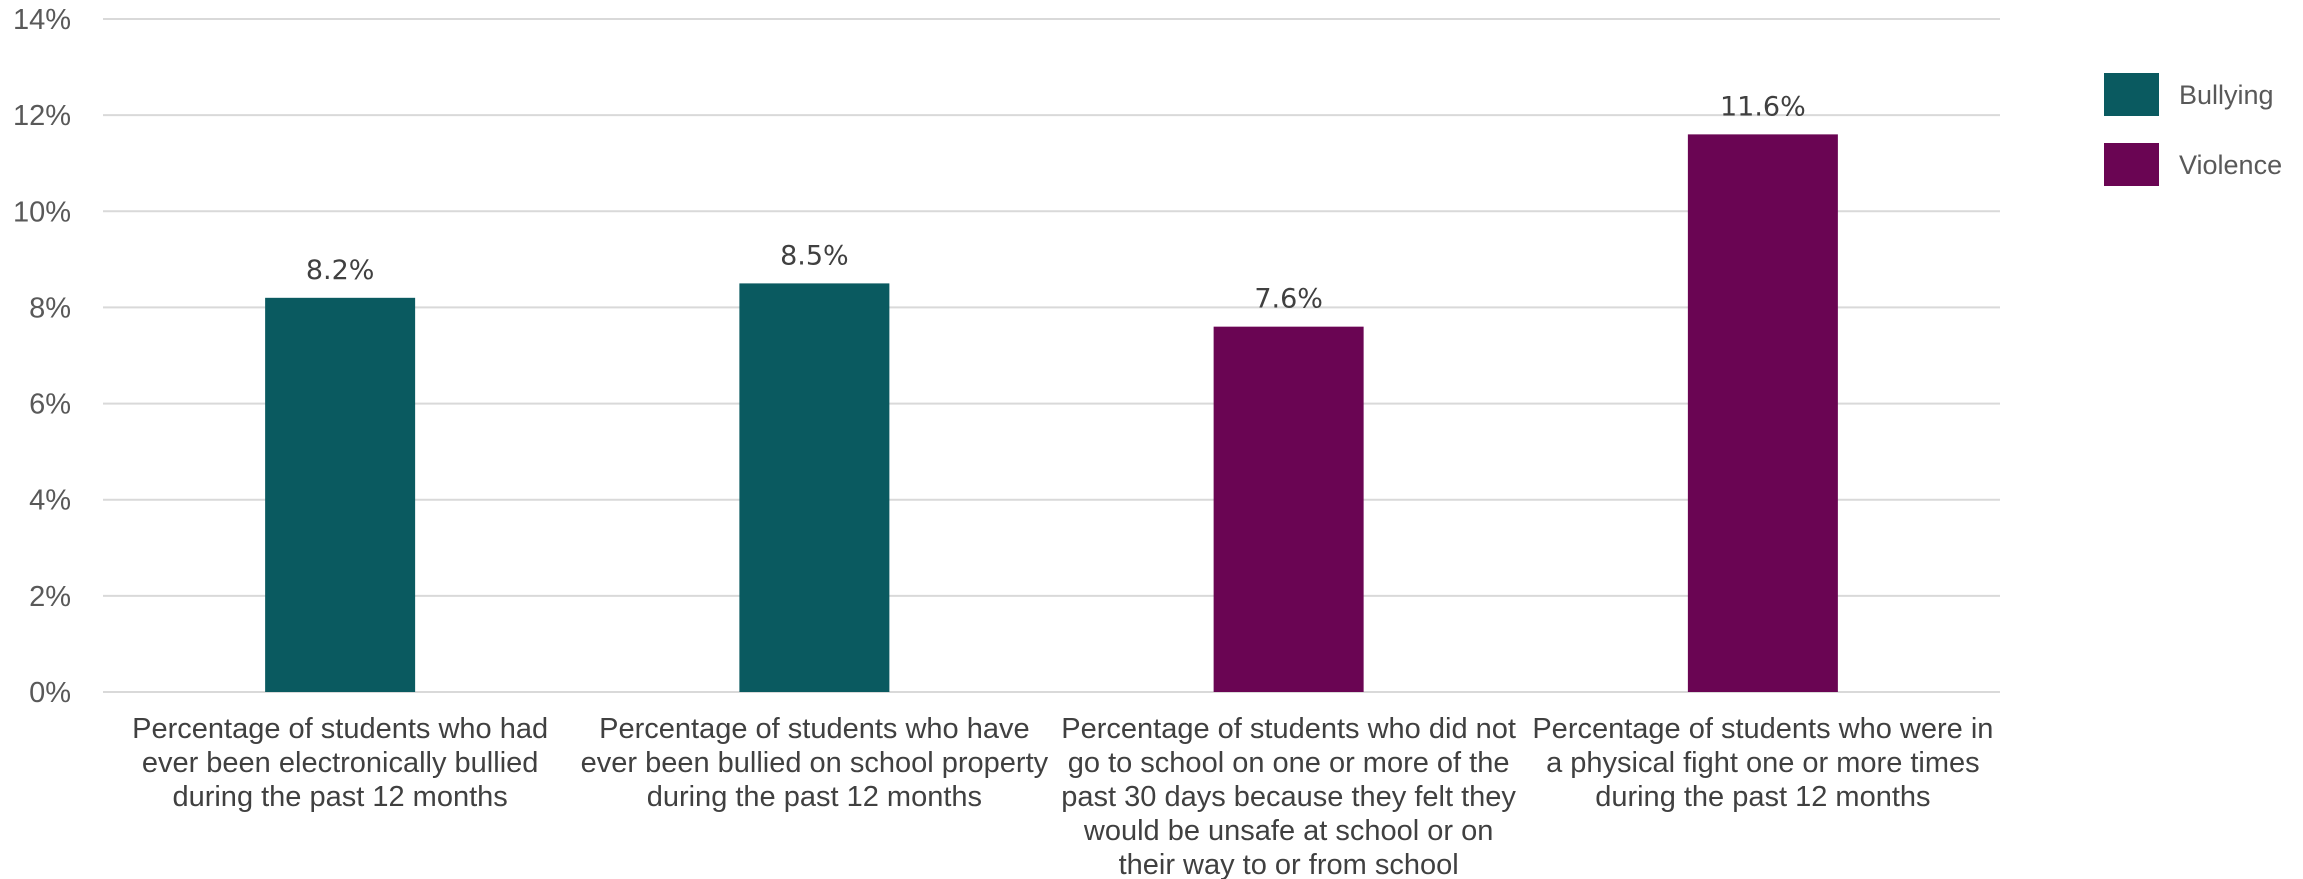 This screenshot has width=2303, height=879. What do you see at coordinates (1288, 299) in the screenshot?
I see `data-label: 7.6%` at bounding box center [1288, 299].